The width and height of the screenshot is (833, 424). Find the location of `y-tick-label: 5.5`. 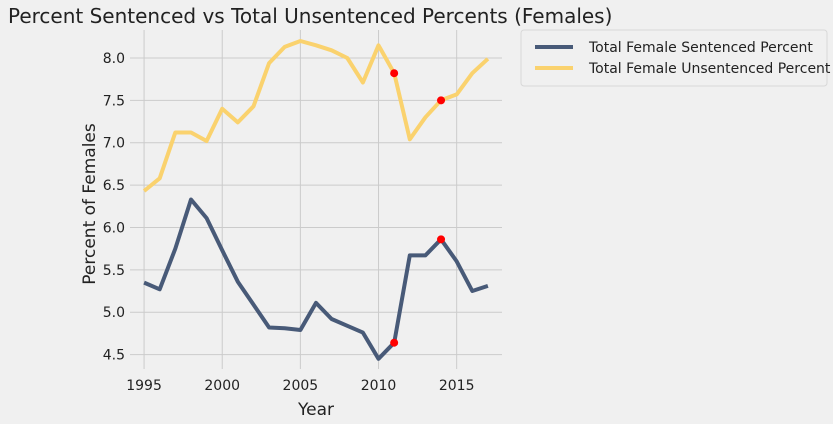

y-tick-label: 5.5 is located at coordinates (114, 271).